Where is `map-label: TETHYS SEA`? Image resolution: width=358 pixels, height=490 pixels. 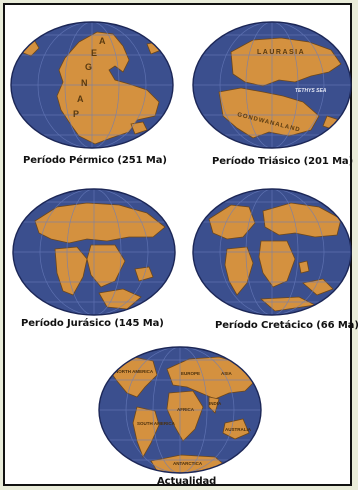 map-label: TETHYS SEA is located at coordinates (311, 91).